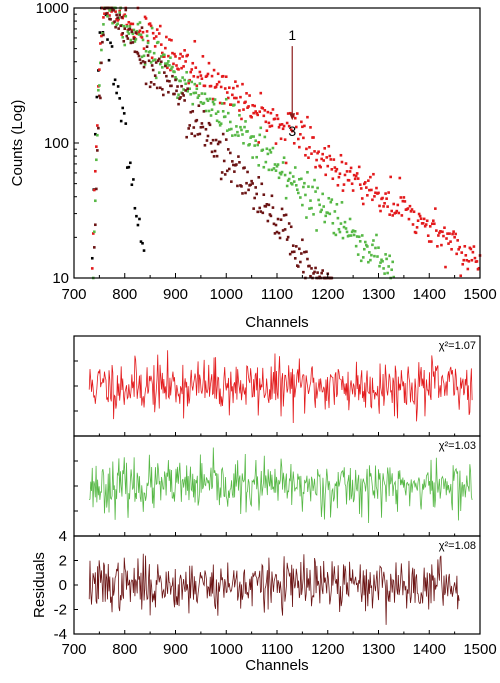 Image resolution: width=500 pixels, height=683 pixels. I want to click on residual-x-tick-label: 1300, so click(378, 649).